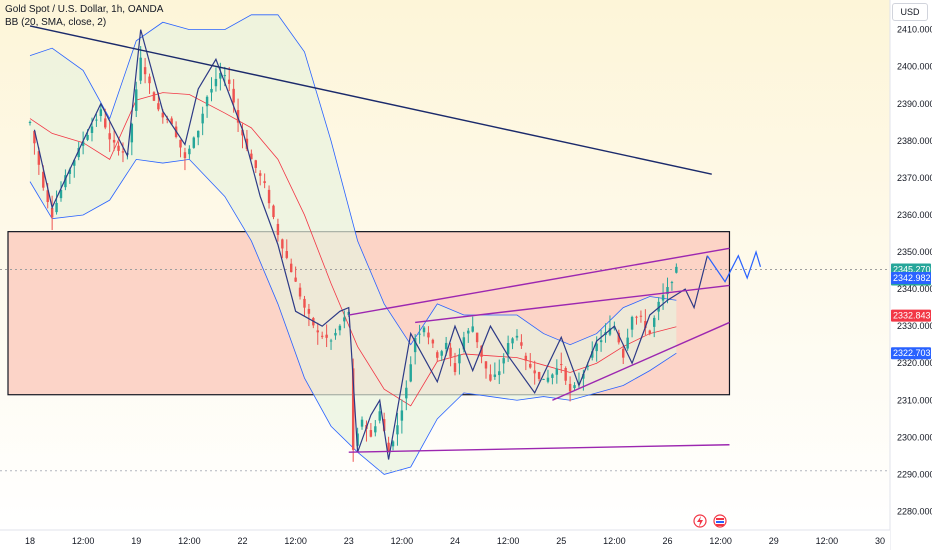  I want to click on bb-upper-badge, so click(911, 278).